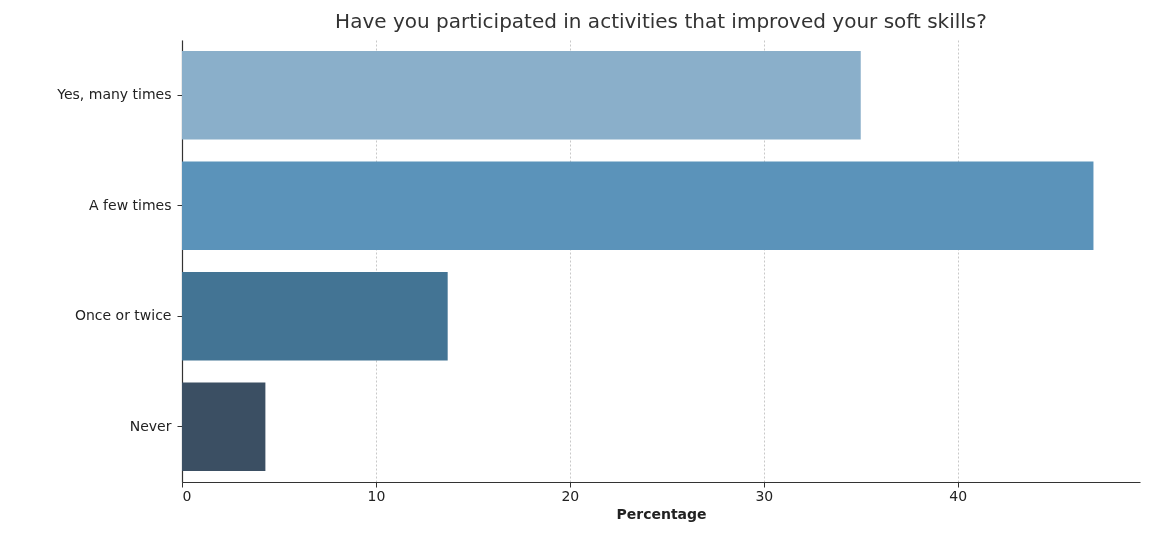 The width and height of the screenshot is (1157, 535). What do you see at coordinates (661, 21) in the screenshot?
I see `chart-title: Have you participated in activities that improved your soft skills?` at bounding box center [661, 21].